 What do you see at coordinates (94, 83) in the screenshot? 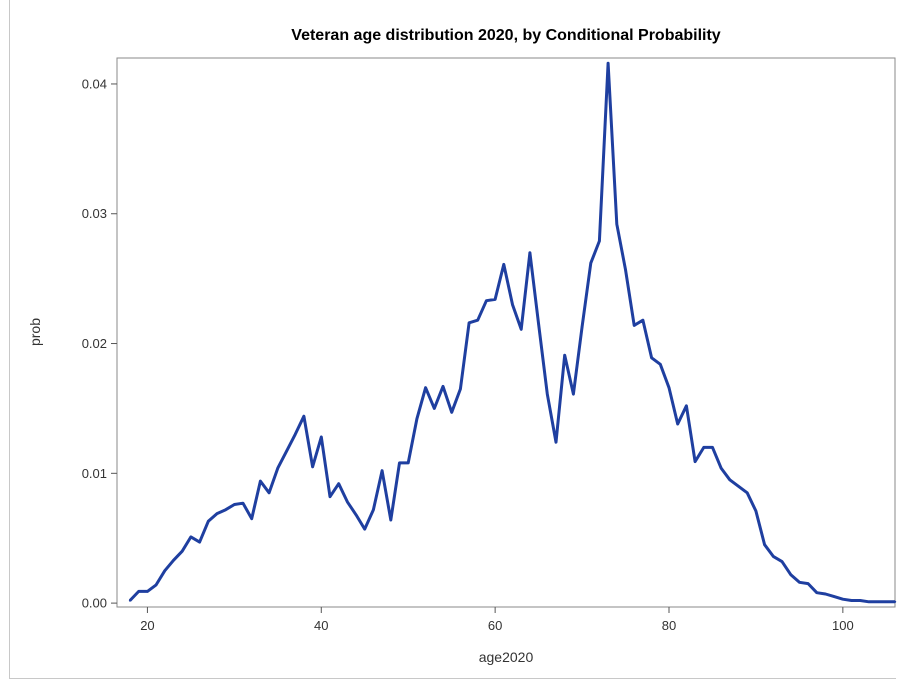
I see `y-tick-label: 0.04` at bounding box center [94, 83].